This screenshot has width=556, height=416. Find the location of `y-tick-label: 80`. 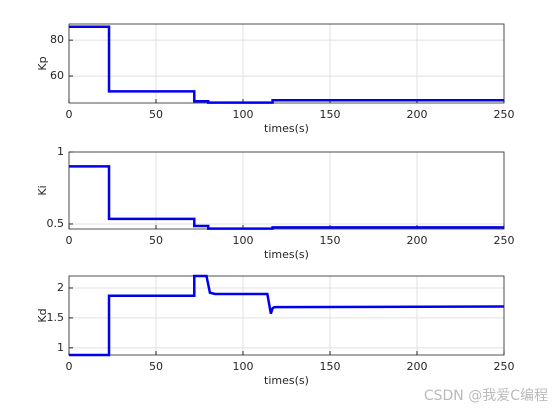

y-tick-label: 80 is located at coordinates (57, 39).